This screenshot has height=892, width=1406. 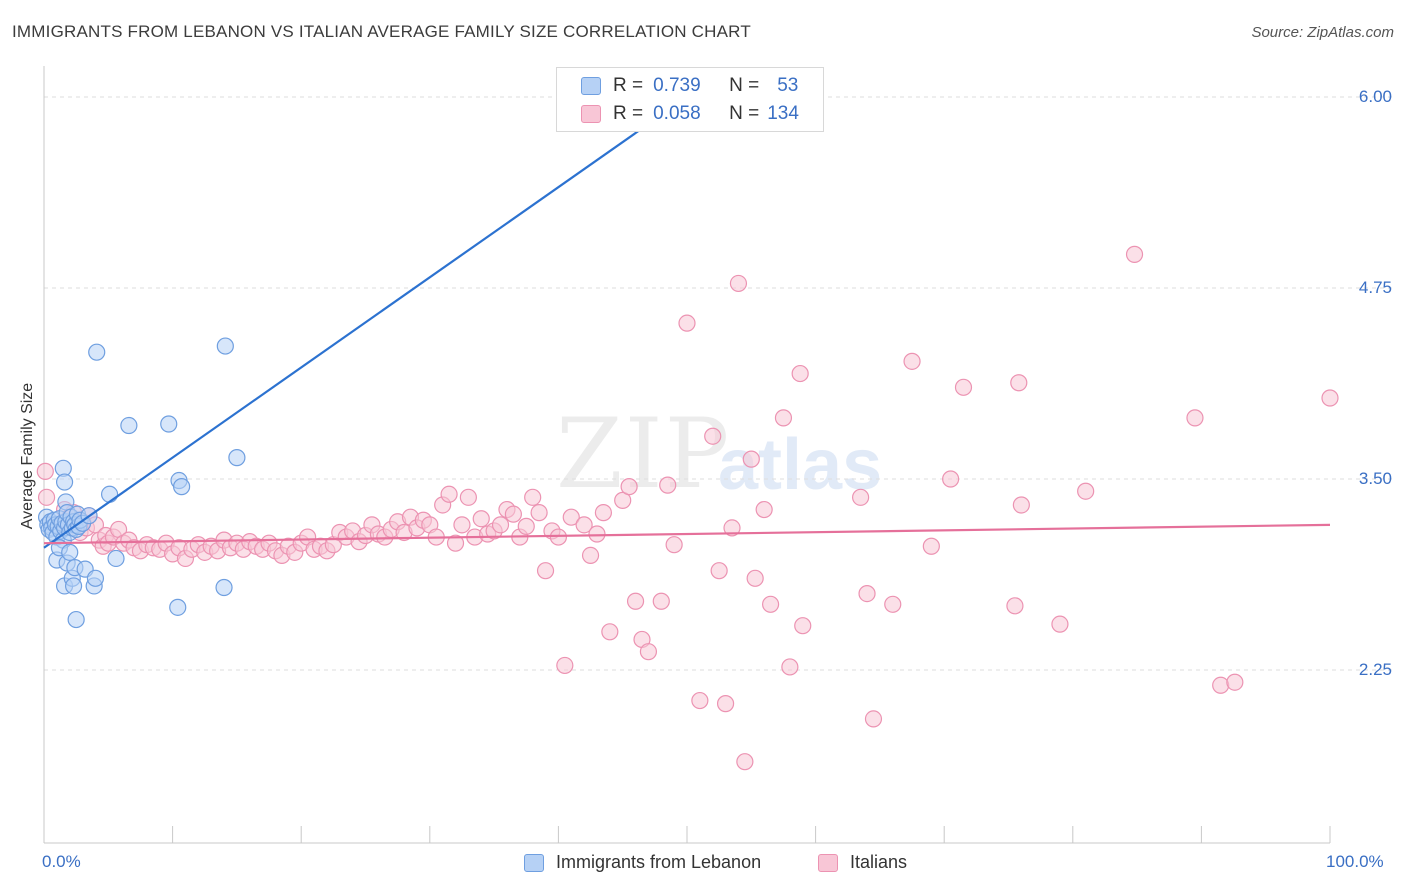 What do you see at coordinates (783, 113) in the screenshot?
I see `legend-n-value: 134` at bounding box center [783, 113].